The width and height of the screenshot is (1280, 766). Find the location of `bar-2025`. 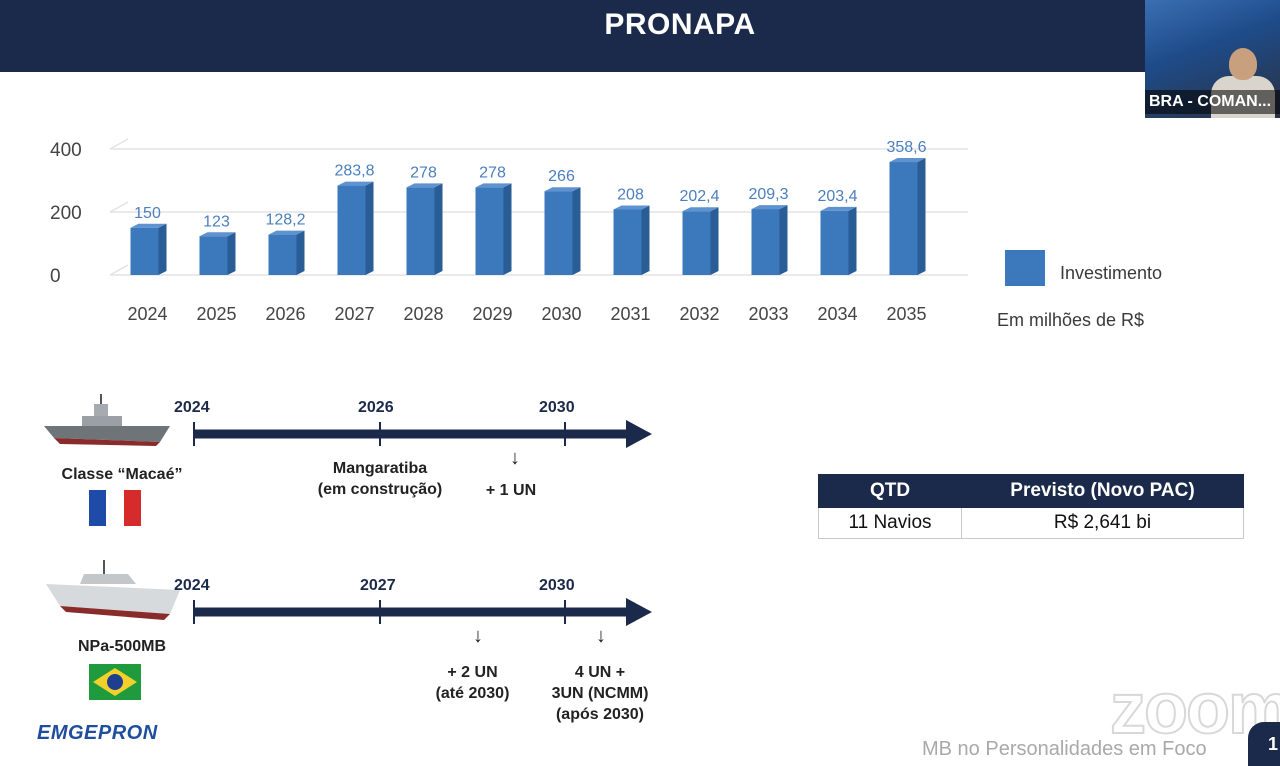

bar-2025 is located at coordinates (217, 253).